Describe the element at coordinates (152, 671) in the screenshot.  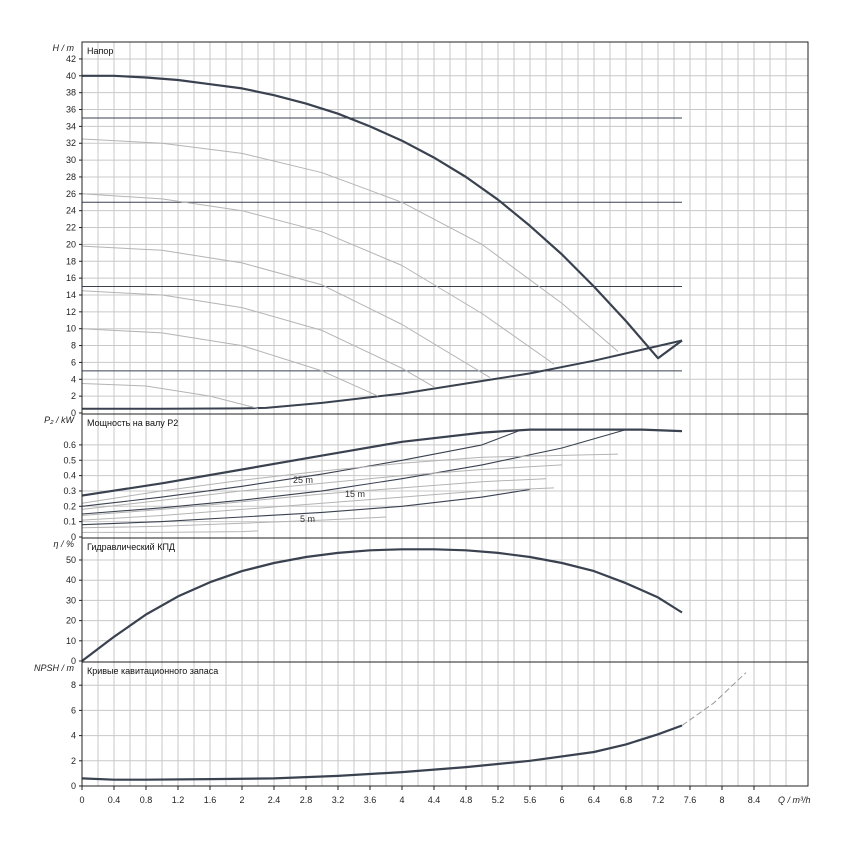
I see `npsh-panel-title: Кривые кавитационного запаса` at that location.